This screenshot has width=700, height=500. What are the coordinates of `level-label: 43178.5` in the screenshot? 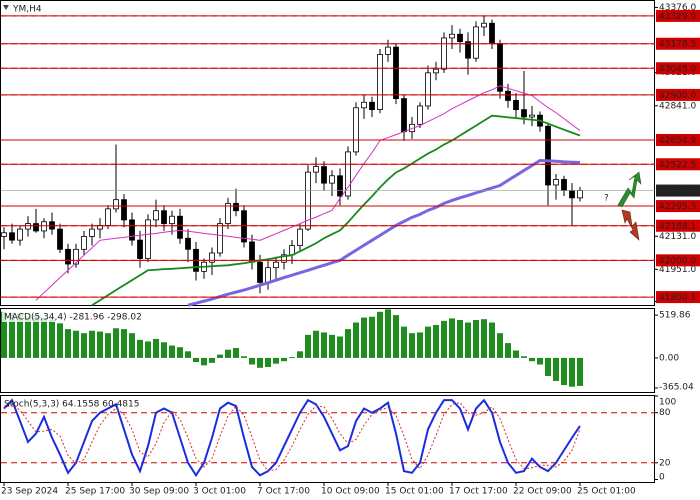 It's located at (677, 45).